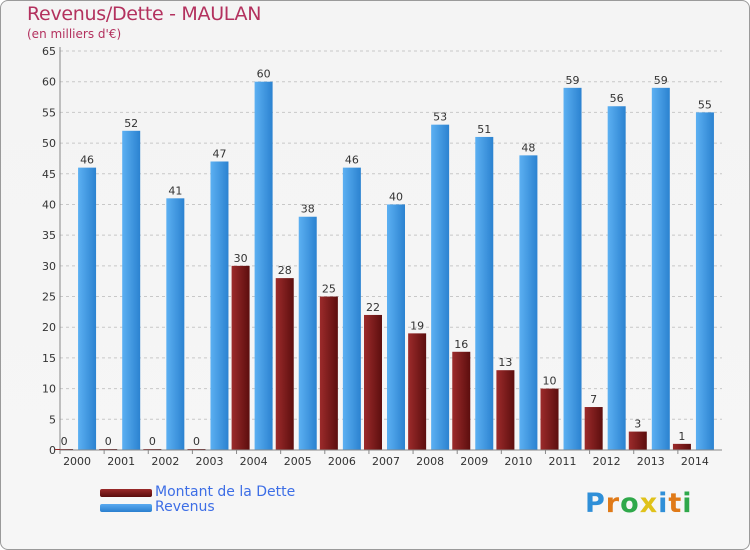 Image resolution: width=750 pixels, height=550 pixels. What do you see at coordinates (49, 297) in the screenshot?
I see `y-tick-label: 25` at bounding box center [49, 297].